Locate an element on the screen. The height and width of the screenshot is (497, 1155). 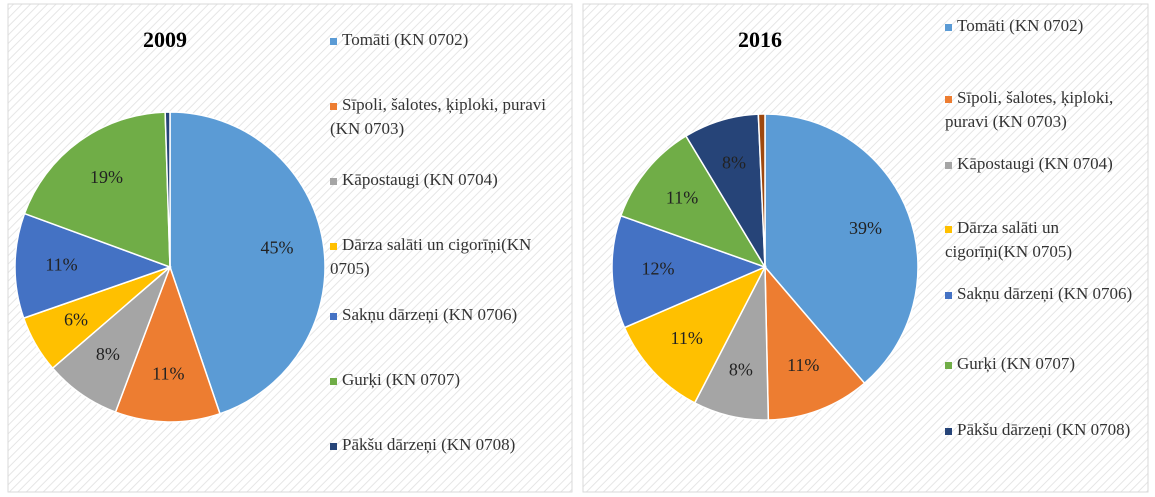
chart-title: 2016 is located at coordinates (760, 39).